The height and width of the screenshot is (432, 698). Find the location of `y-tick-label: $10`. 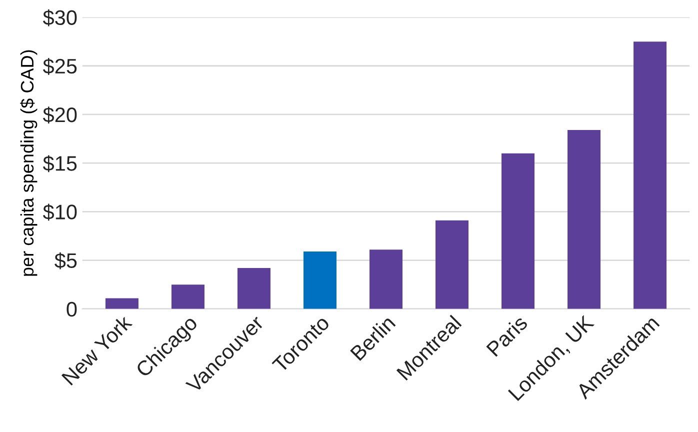

y-tick-label: $10 is located at coordinates (59, 212).